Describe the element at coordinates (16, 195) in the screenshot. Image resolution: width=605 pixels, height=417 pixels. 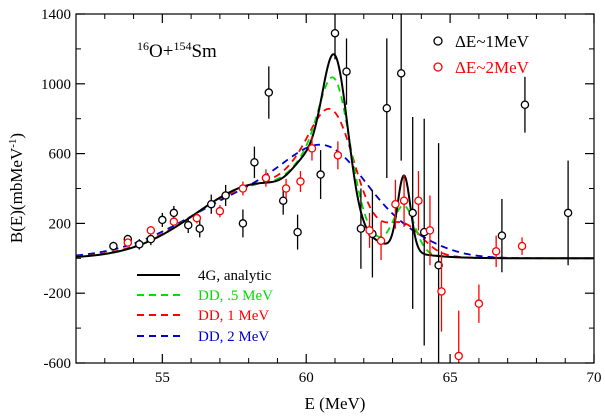
I see `y-label-main: B(E)(mbMeV` at that location.